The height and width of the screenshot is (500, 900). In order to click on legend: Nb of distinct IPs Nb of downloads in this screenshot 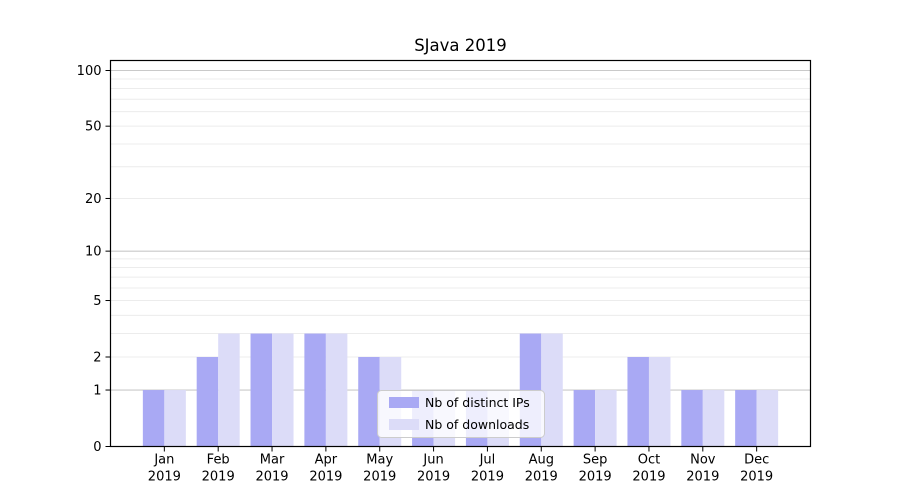, I will do `click(461, 414)`.